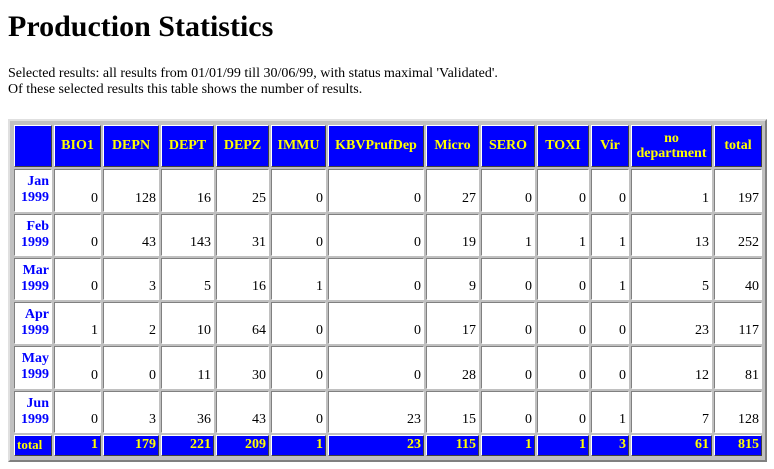  What do you see at coordinates (242, 279) in the screenshot?
I see `data-cell: 16` at bounding box center [242, 279].